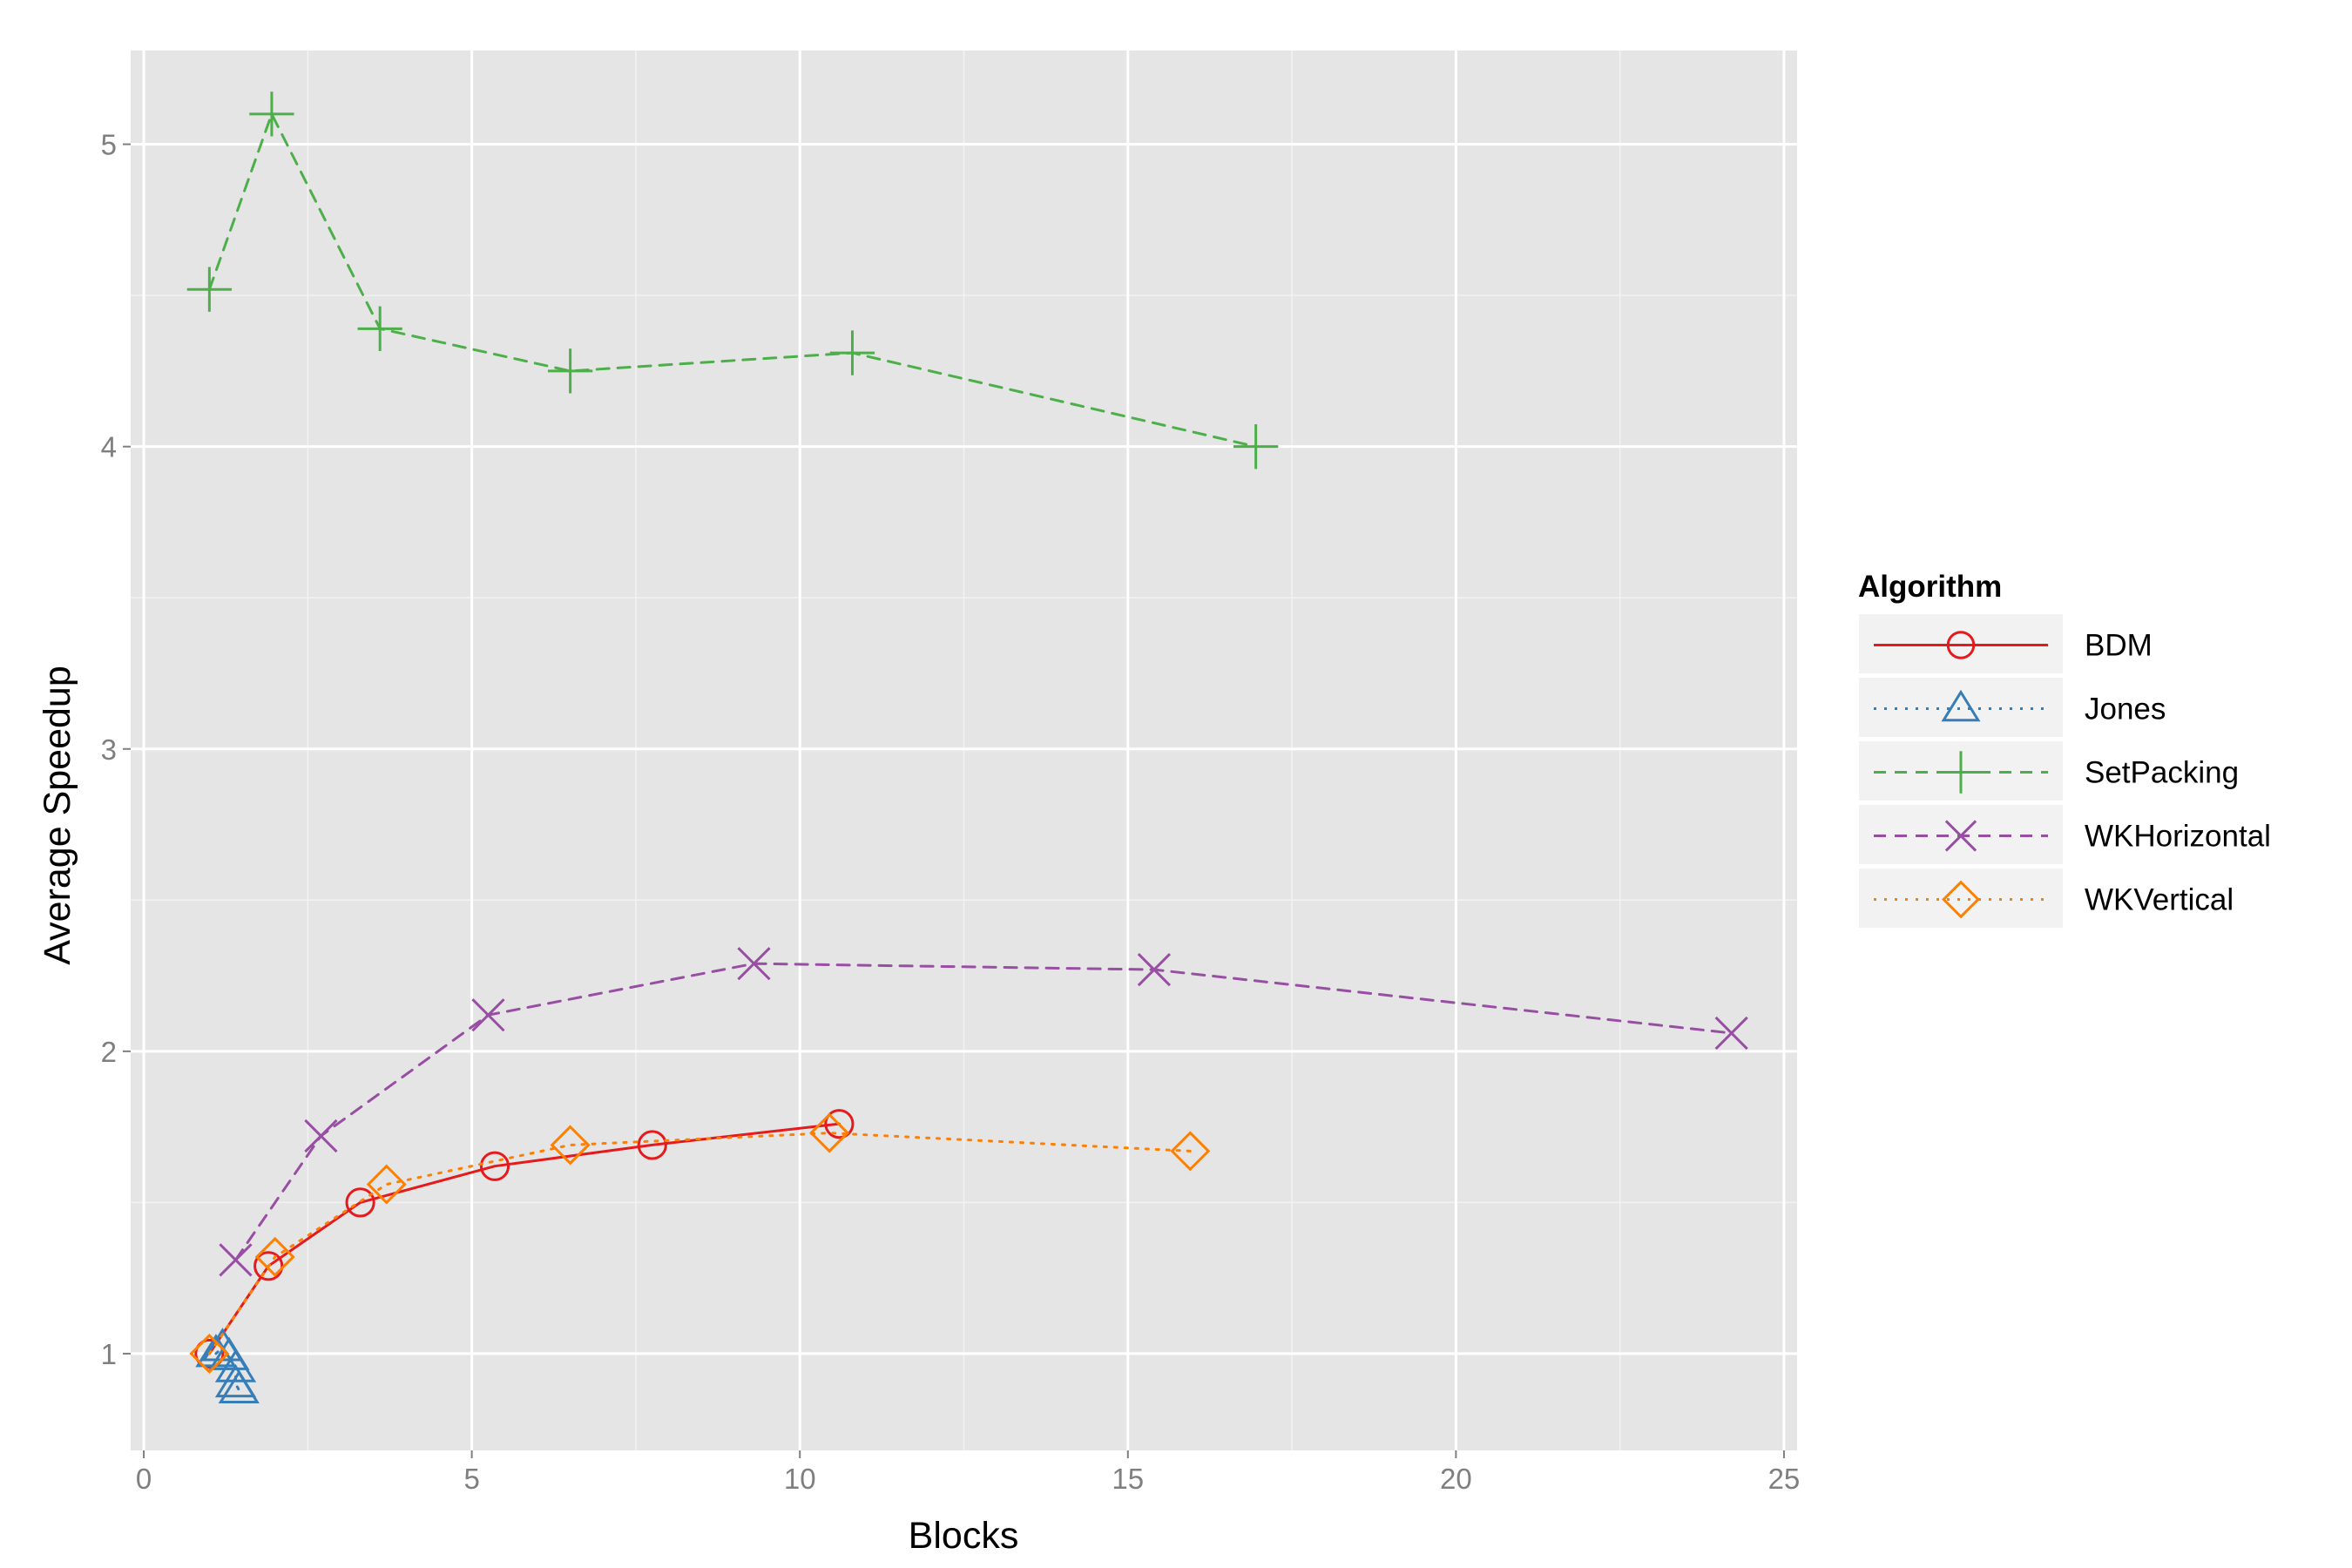 The height and width of the screenshot is (1568, 2352). I want to click on y-axis: 1 2 3 4 5, so click(116, 749).